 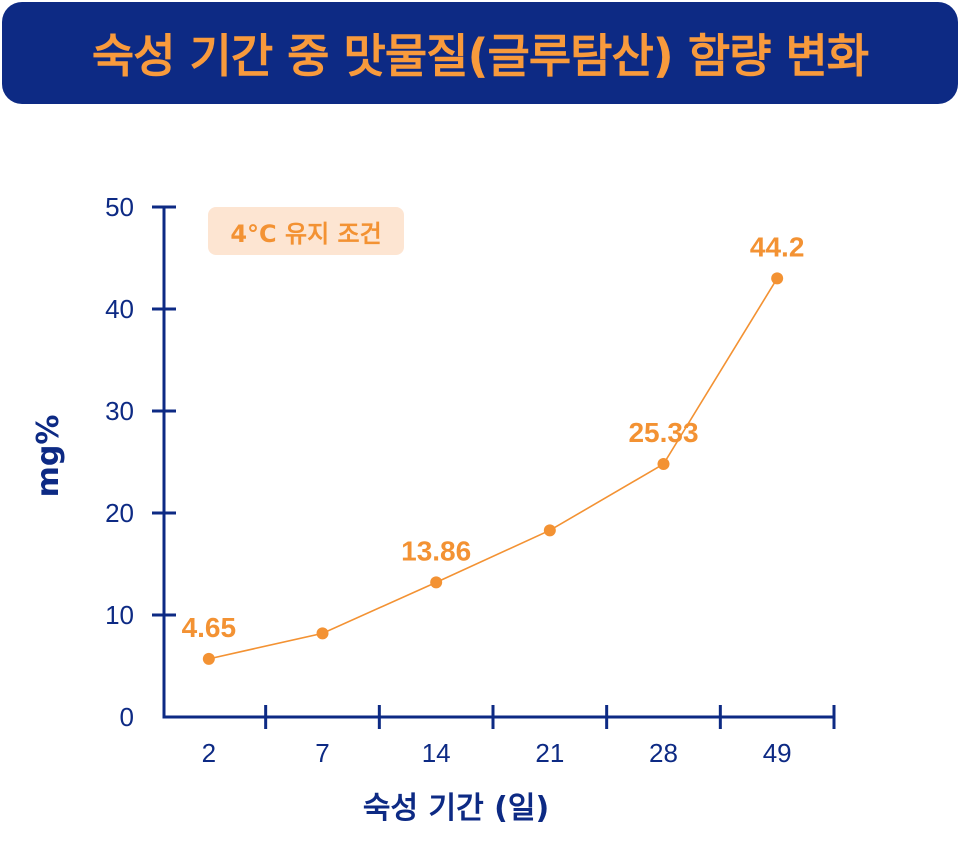 I want to click on y-tick-label: 10, so click(x=119, y=615).